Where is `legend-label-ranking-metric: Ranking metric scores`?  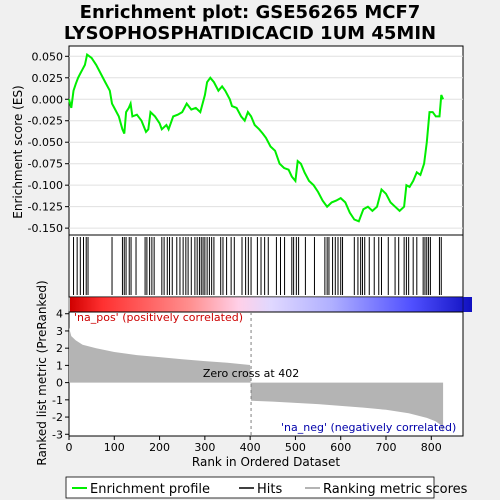 legend-label-ranking-metric: Ranking metric scores is located at coordinates (395, 489).